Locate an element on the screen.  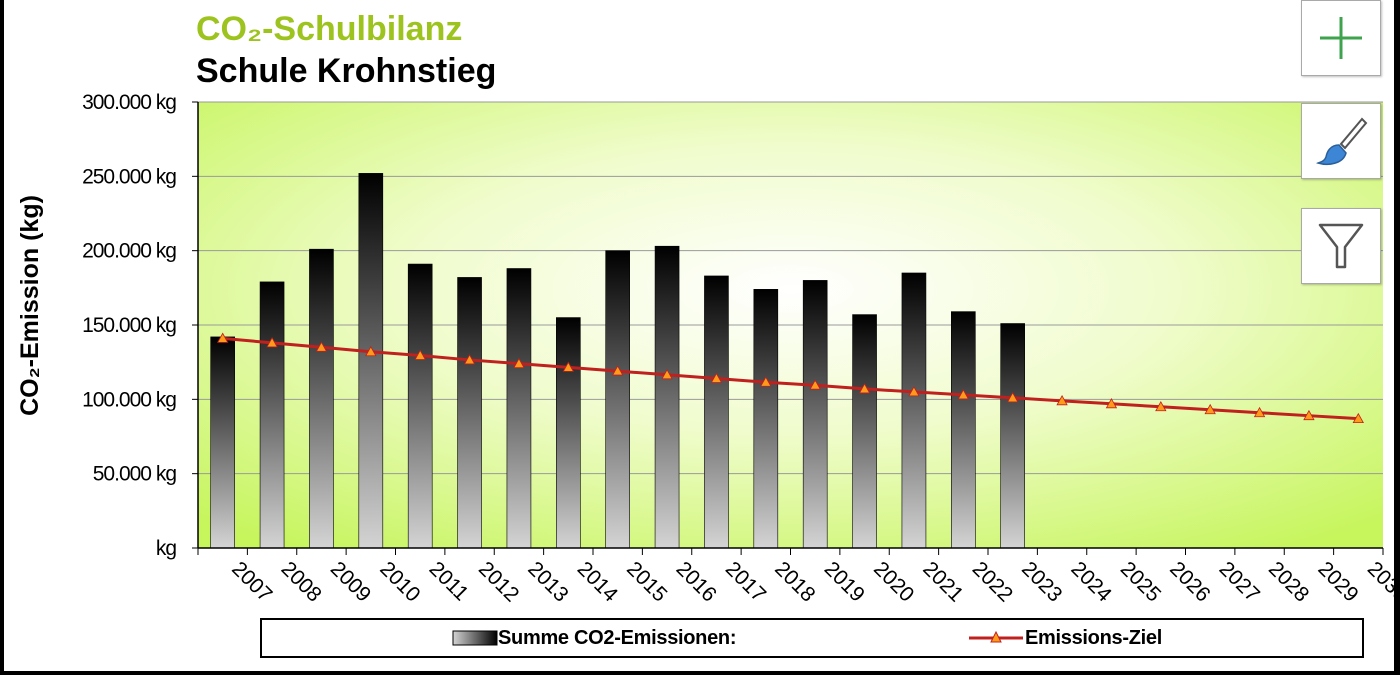
chart-filters-button is located at coordinates (1341, 246).